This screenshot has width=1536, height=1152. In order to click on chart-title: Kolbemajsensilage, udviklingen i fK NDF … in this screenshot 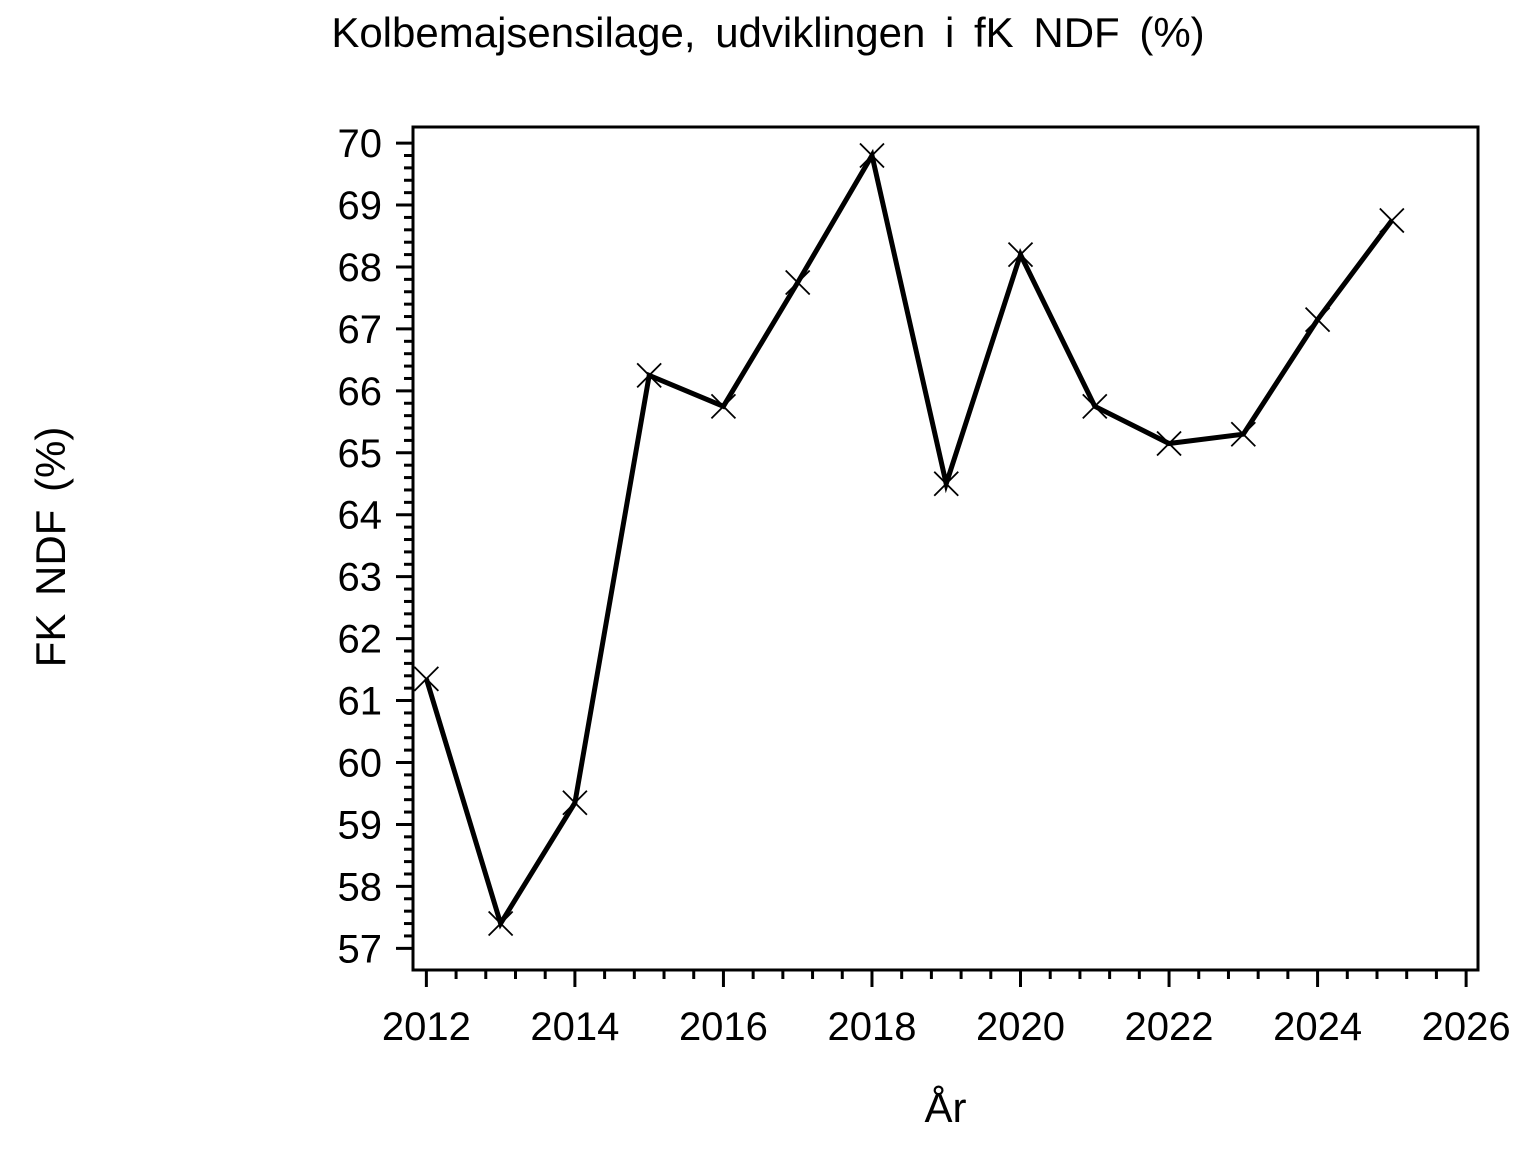, I will do `click(768, 32)`.